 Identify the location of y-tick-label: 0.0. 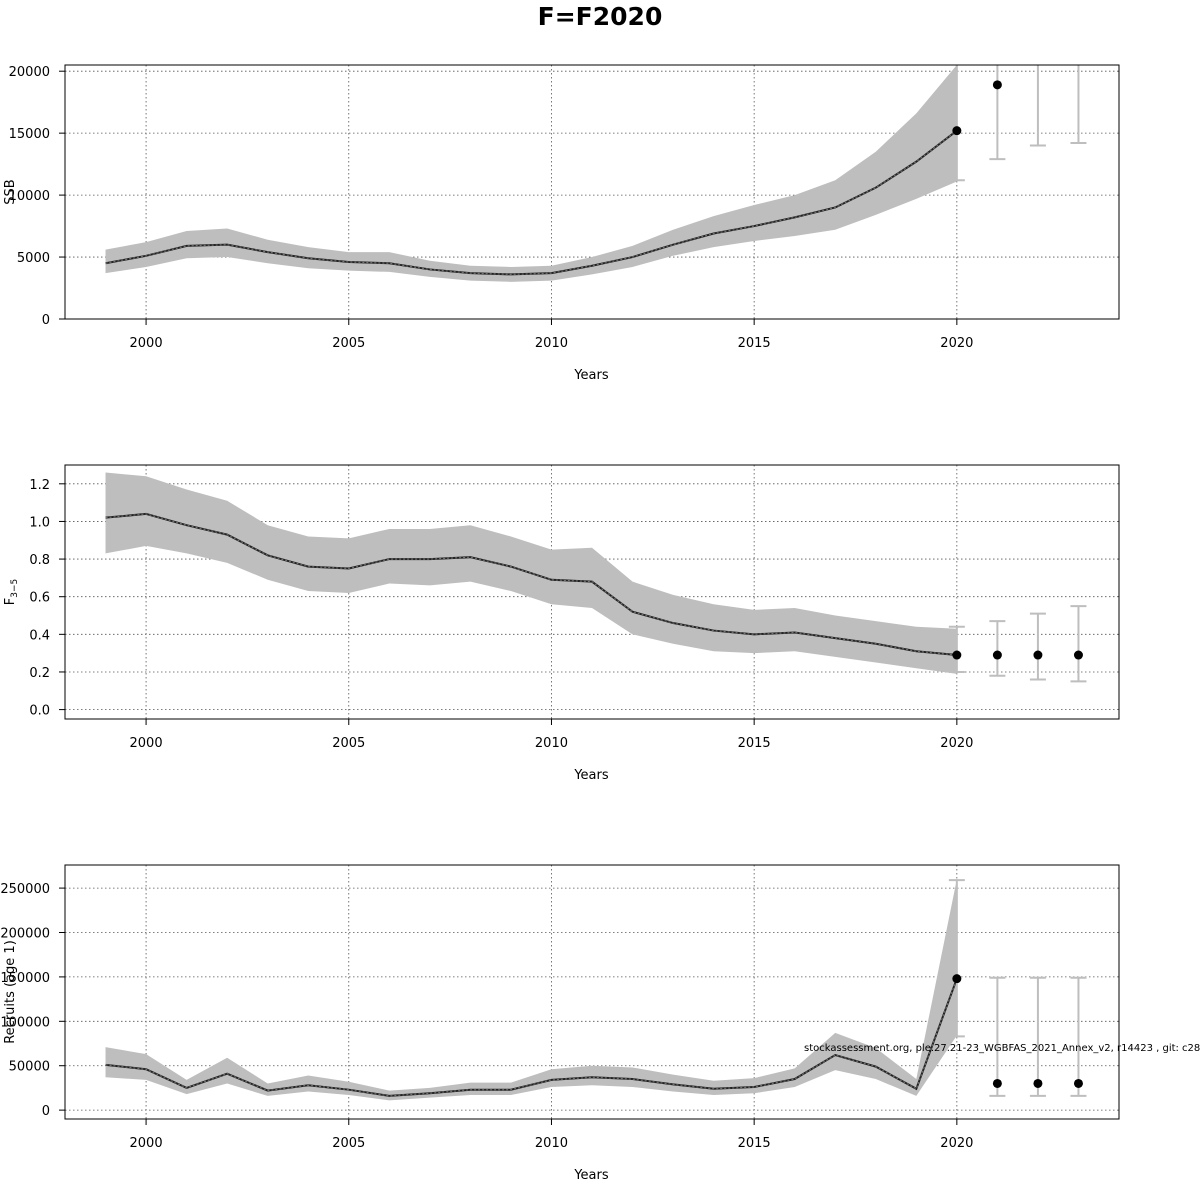
(39, 711).